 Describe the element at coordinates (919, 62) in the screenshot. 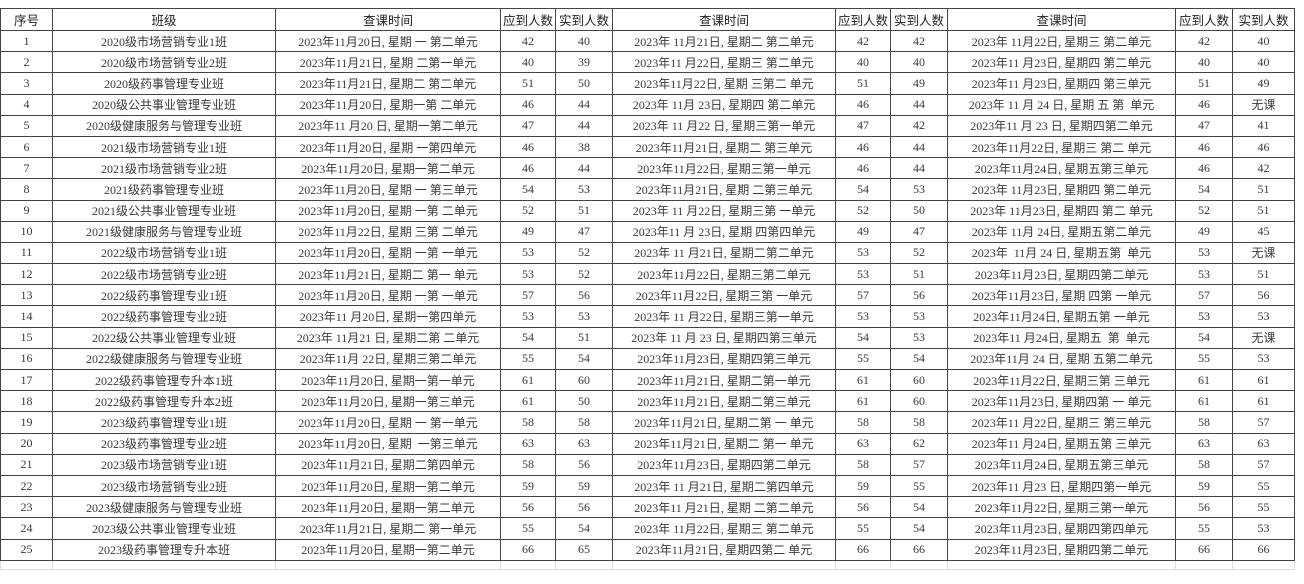

I see `cell-present-2: 40` at that location.